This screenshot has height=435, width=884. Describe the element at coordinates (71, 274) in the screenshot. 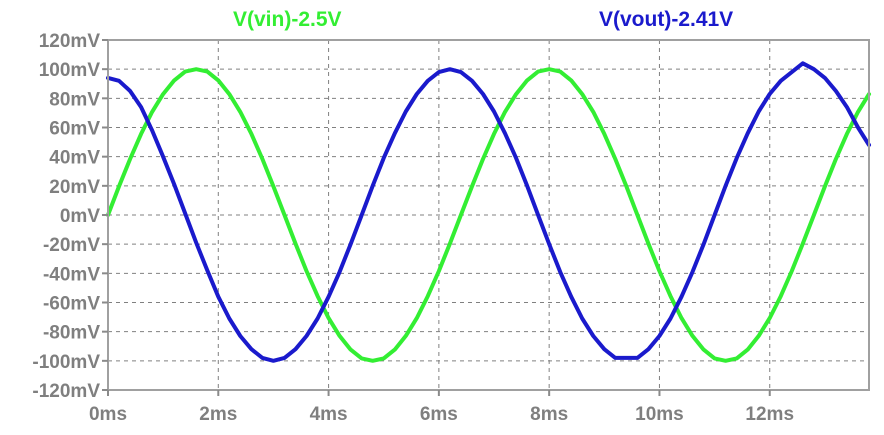

I see `y-tick-label: -40mV` at that location.